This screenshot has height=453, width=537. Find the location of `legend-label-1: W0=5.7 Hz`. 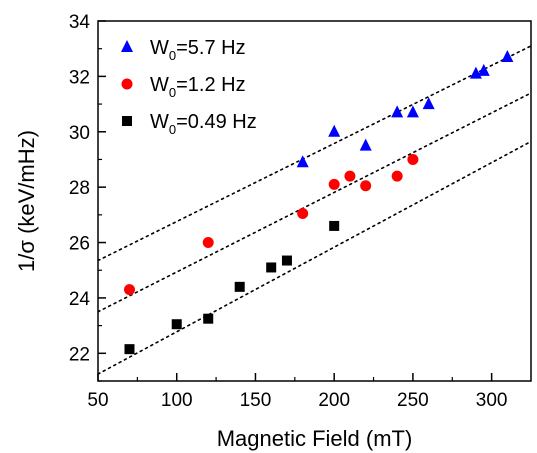

legend-label-1: W0=5.7 Hz is located at coordinates (198, 50).